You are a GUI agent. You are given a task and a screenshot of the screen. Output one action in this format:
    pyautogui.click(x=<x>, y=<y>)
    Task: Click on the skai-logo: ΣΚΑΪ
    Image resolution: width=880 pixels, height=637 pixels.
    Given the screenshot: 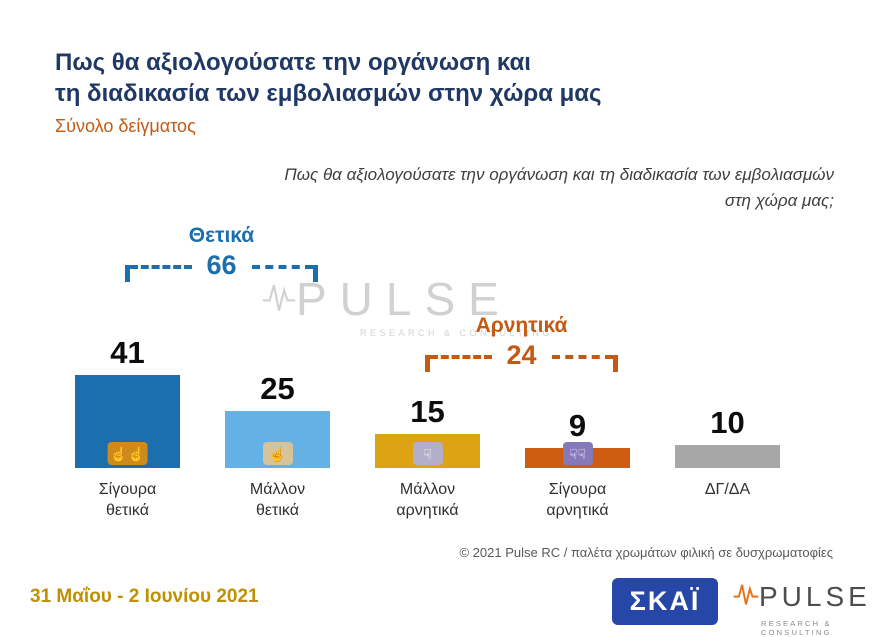 What is the action you would take?
    pyautogui.click(x=665, y=601)
    